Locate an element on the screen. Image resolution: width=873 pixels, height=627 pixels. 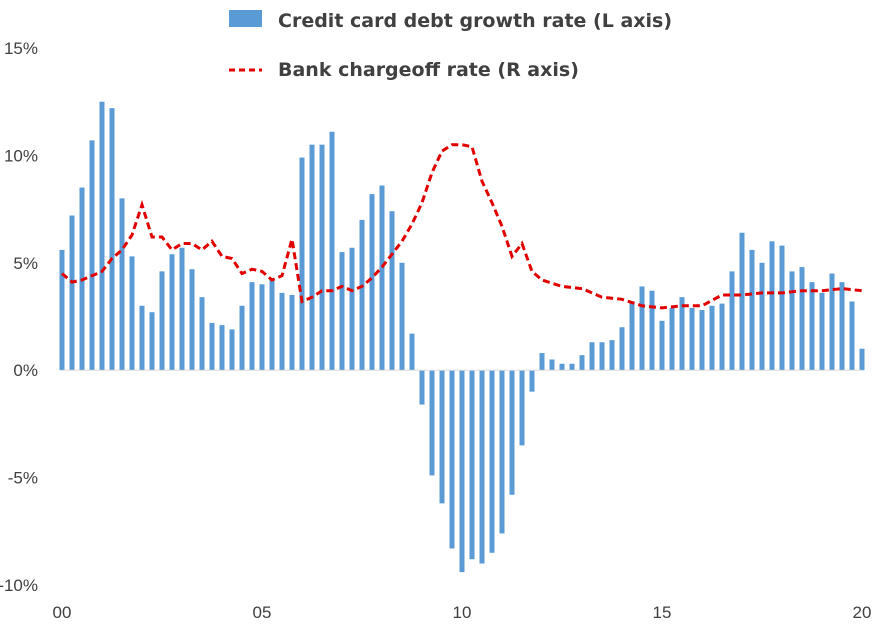
x-tick-label: 05 is located at coordinates (262, 612).